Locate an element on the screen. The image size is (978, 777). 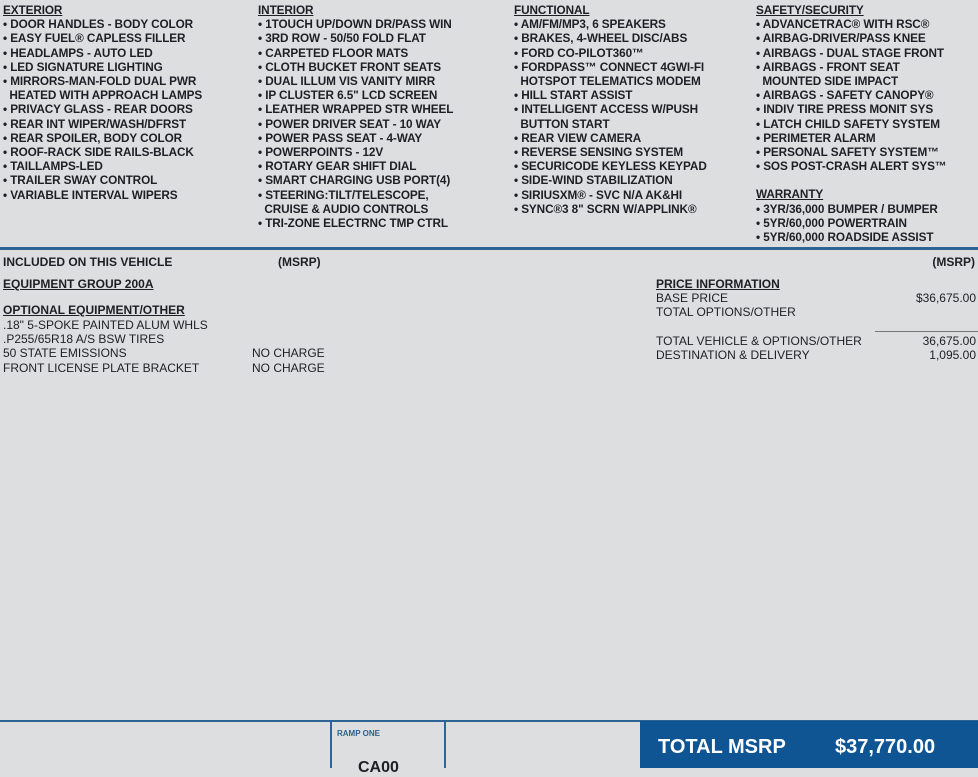
feature-item: • INTELLIGENT ACCESS W/PUSH is located at coordinates (606, 109).